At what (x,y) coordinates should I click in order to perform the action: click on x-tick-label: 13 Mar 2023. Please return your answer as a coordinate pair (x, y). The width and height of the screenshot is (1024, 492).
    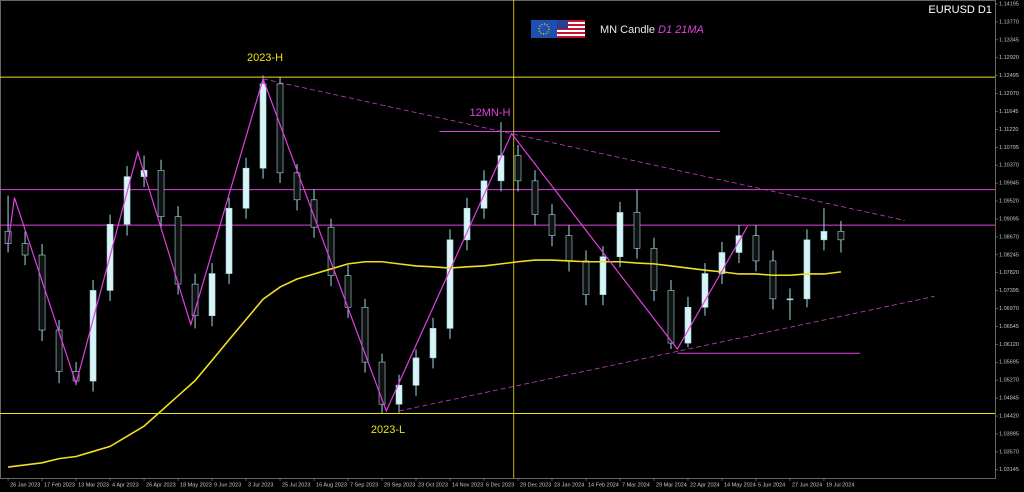
    Looking at the image, I should click on (93, 485).